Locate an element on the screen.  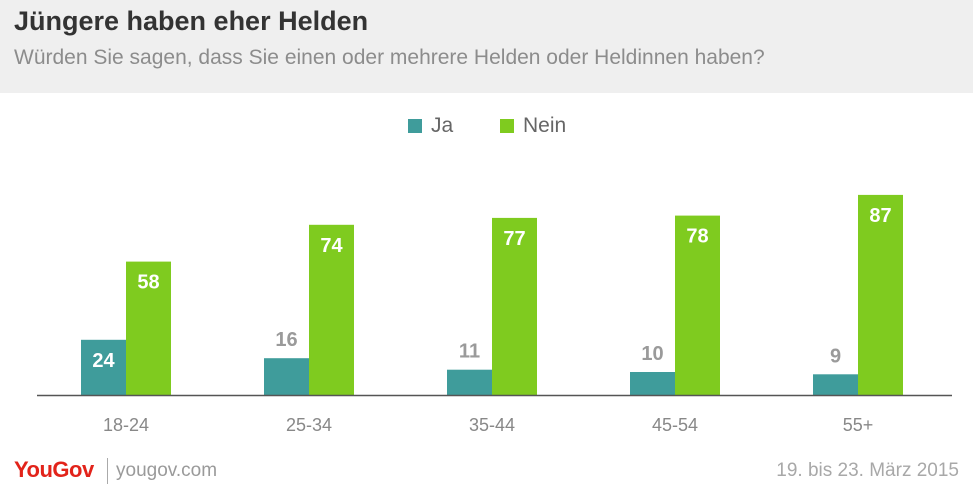
legend-swatch-nein is located at coordinates (507, 126).